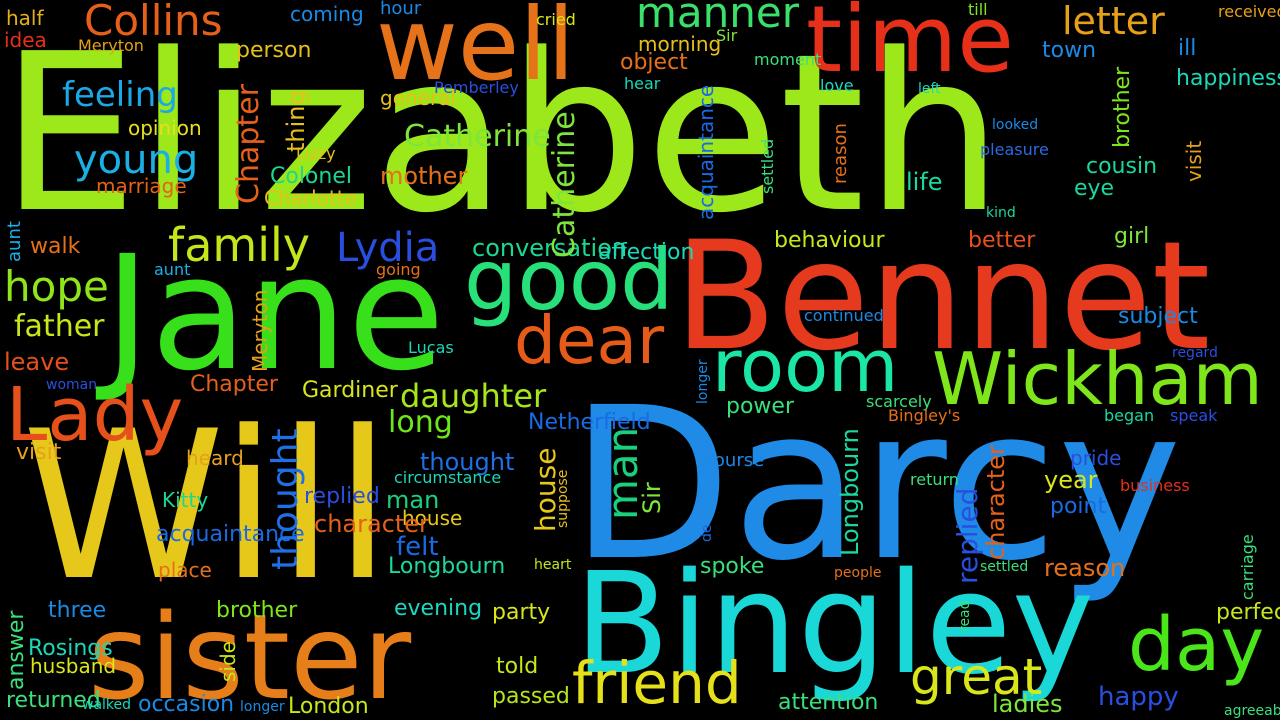 The height and width of the screenshot is (720, 1280). Describe the element at coordinates (1252, 711) in the screenshot. I see `word-door: agreeable` at that location.